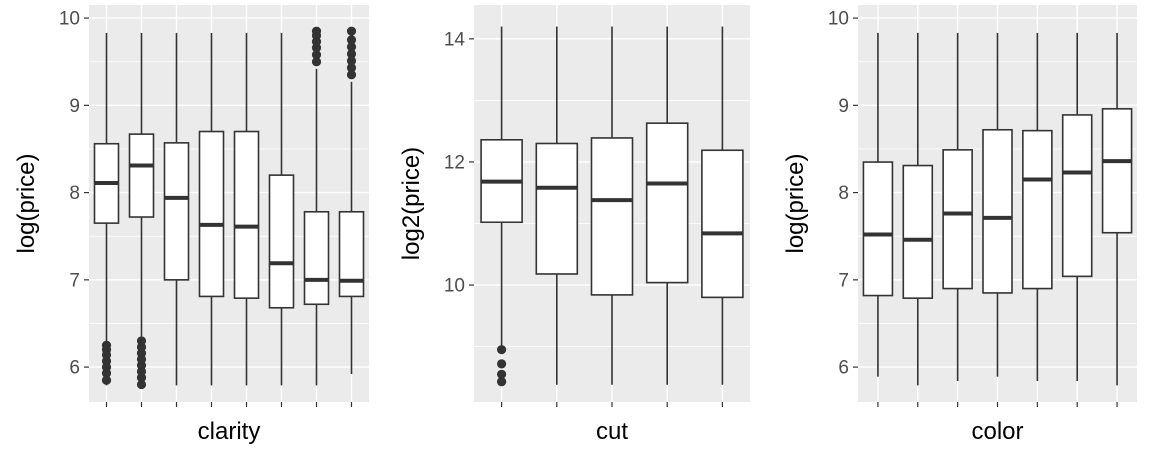 The width and height of the screenshot is (1152, 460). Describe the element at coordinates (411, 203) in the screenshot. I see `y-axis-label: log2(price)` at that location.